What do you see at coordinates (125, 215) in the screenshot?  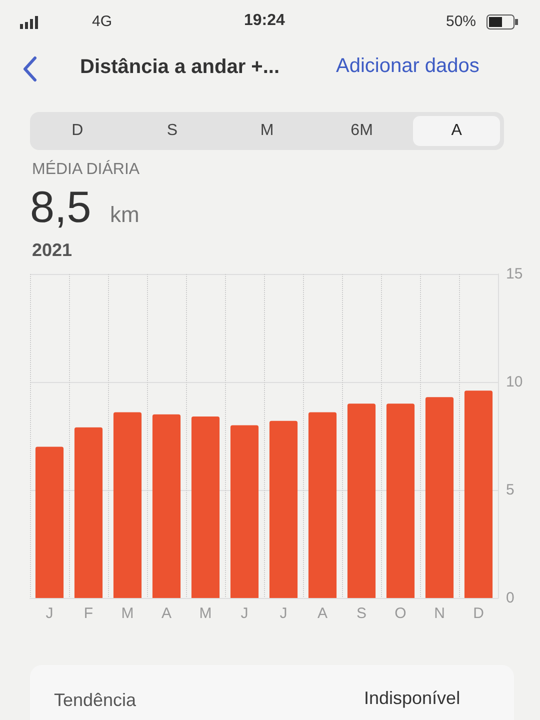 I see `text: km` at bounding box center [125, 215].